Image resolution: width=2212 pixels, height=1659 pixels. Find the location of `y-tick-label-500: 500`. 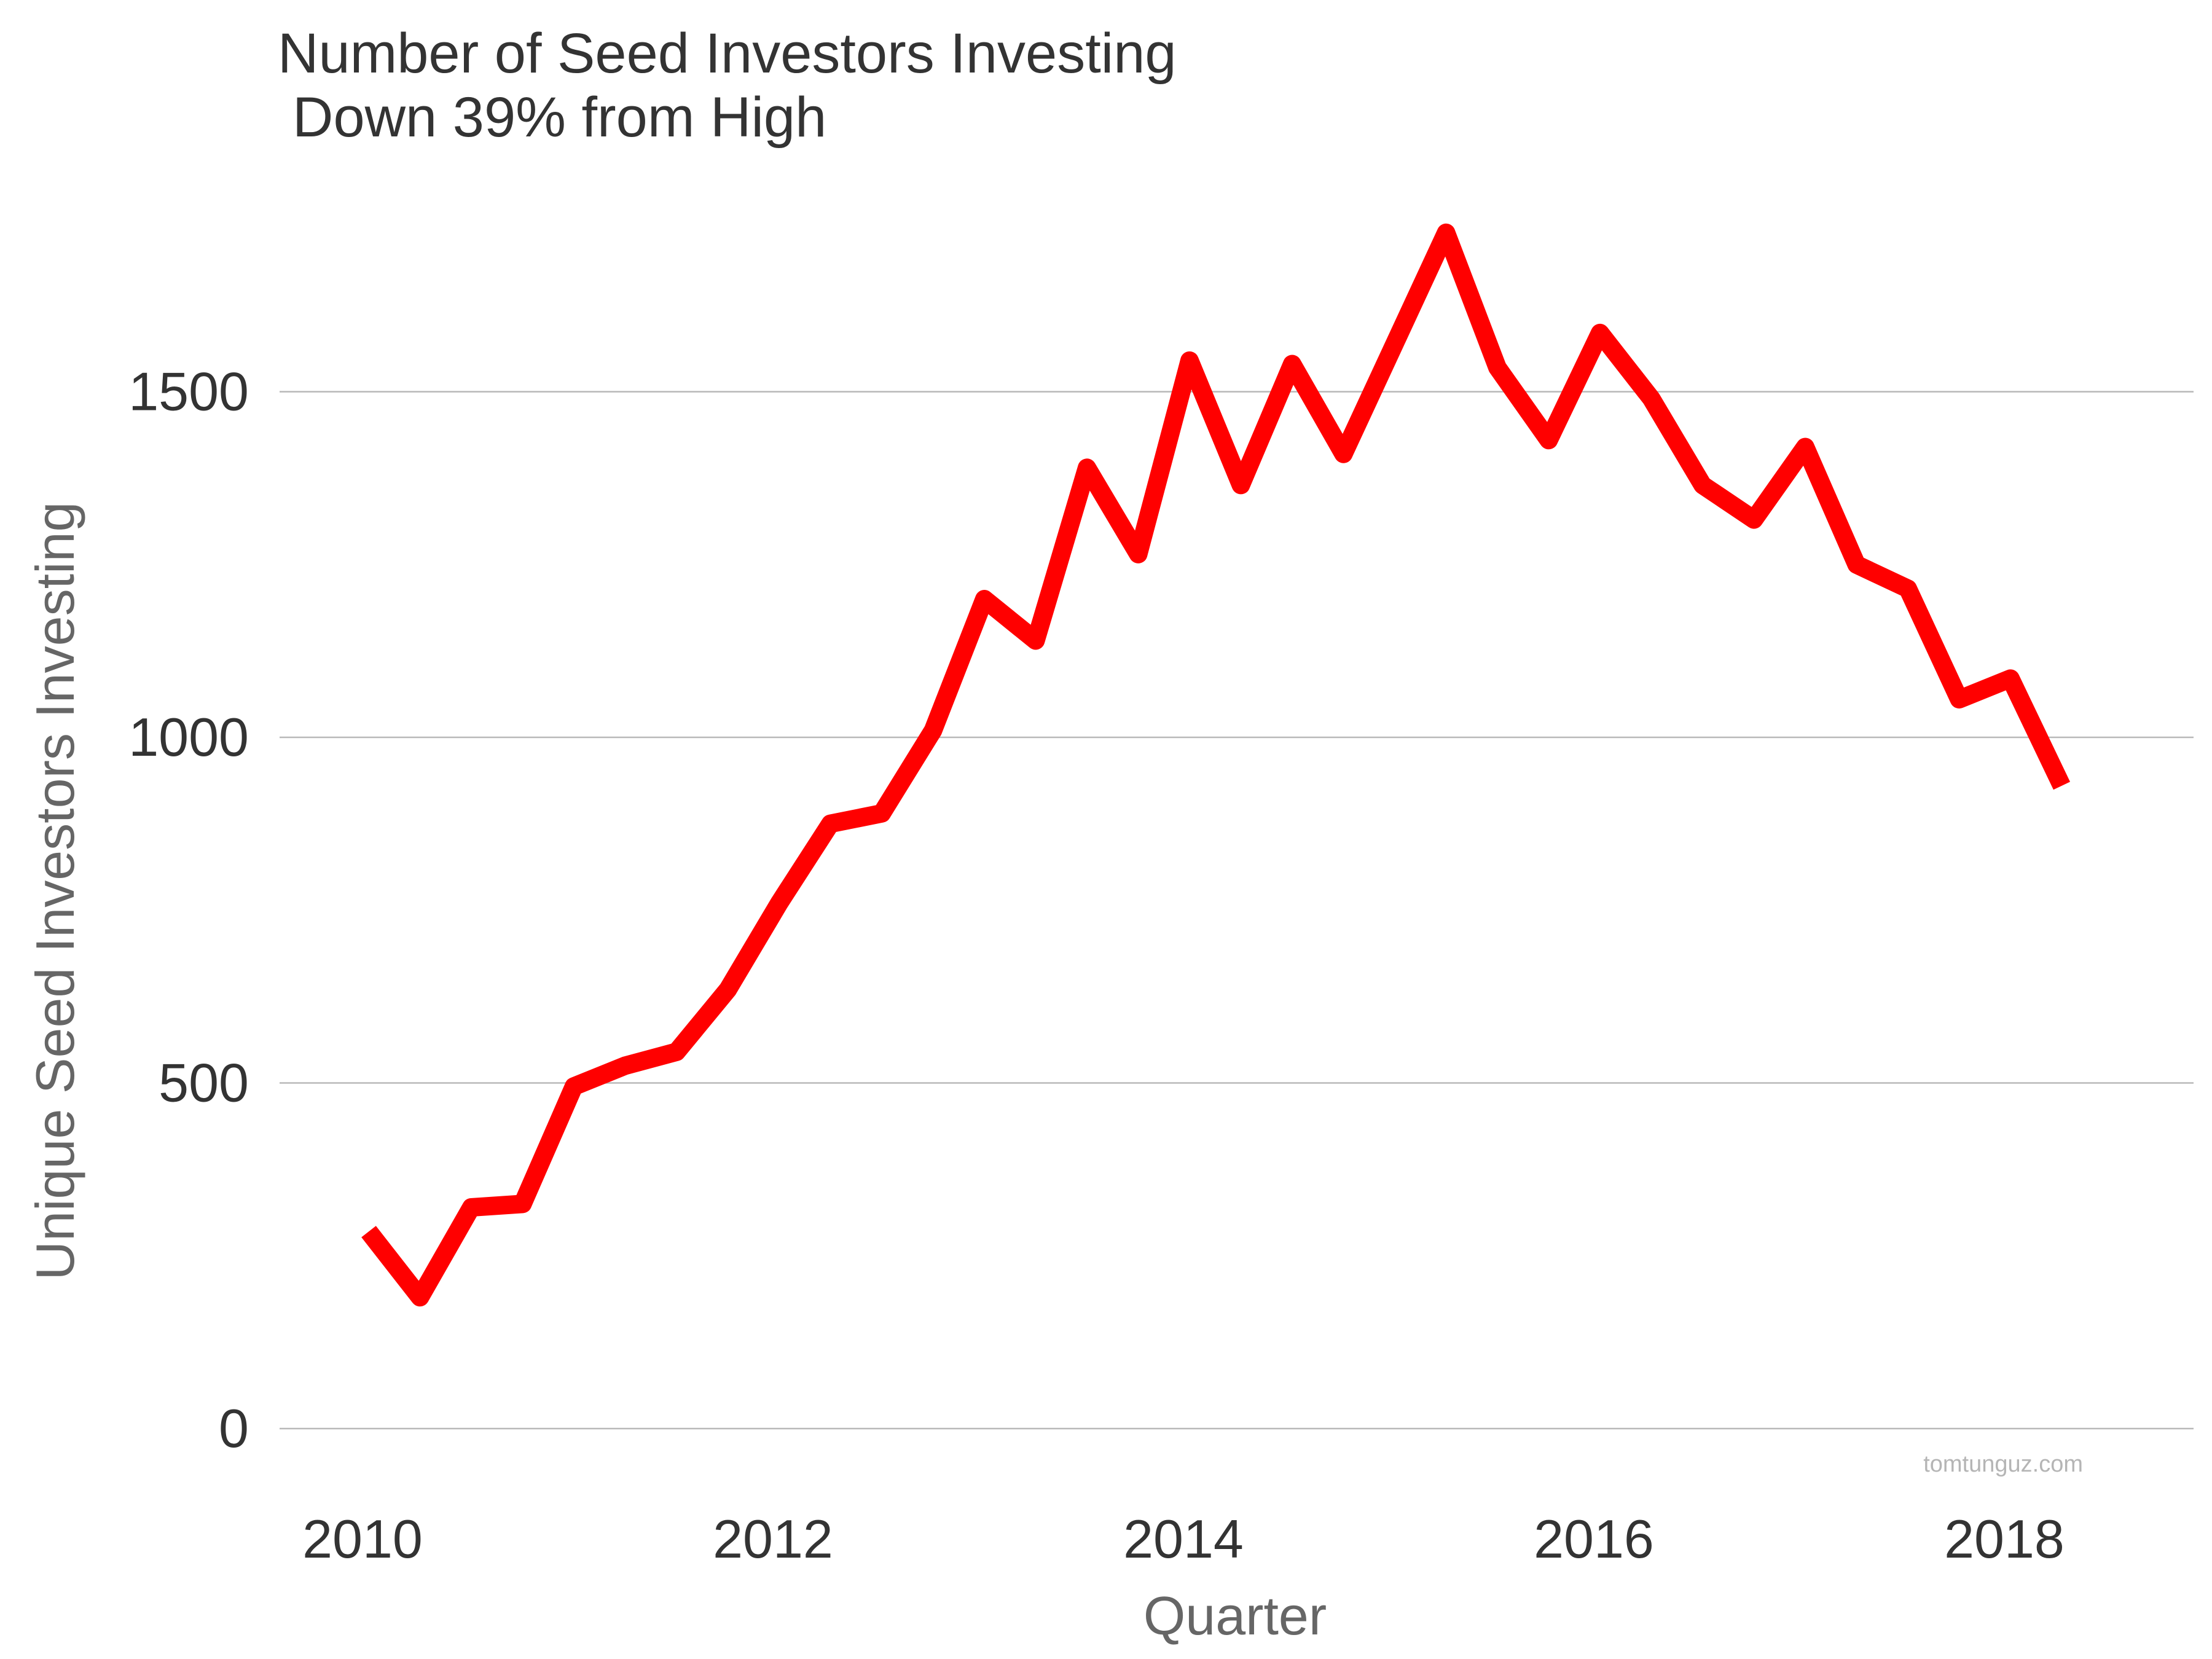

y-tick-label-500: 500 is located at coordinates (204, 1083).